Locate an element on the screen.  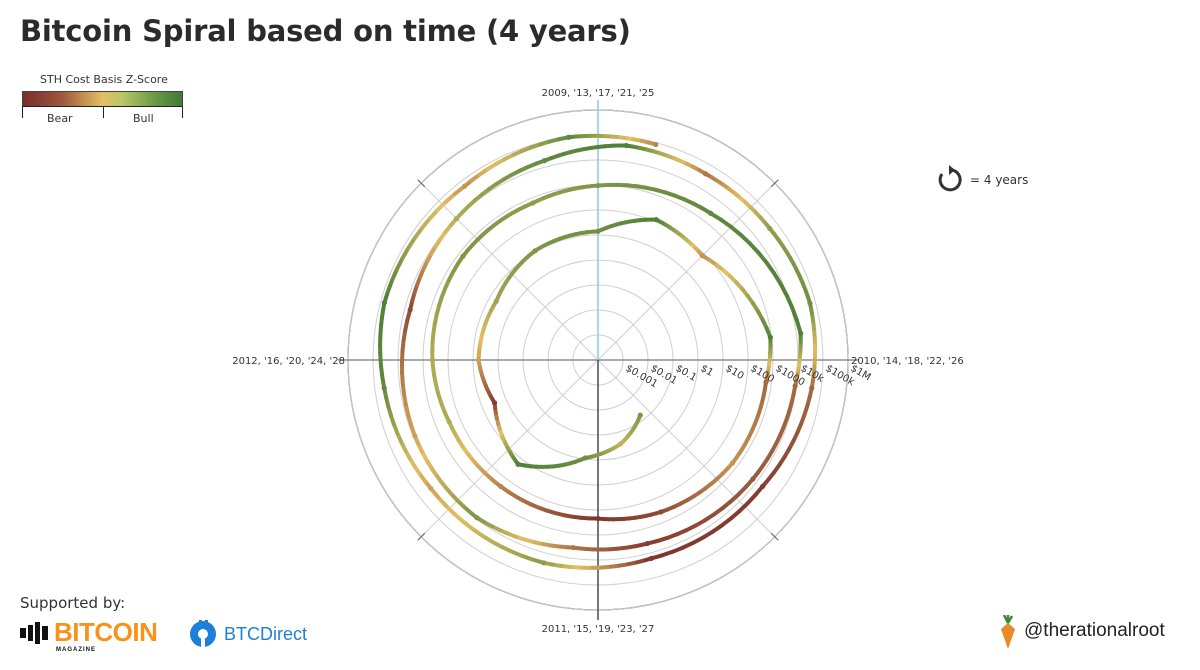
radial-tick-label: $1 is located at coordinates (707, 371).